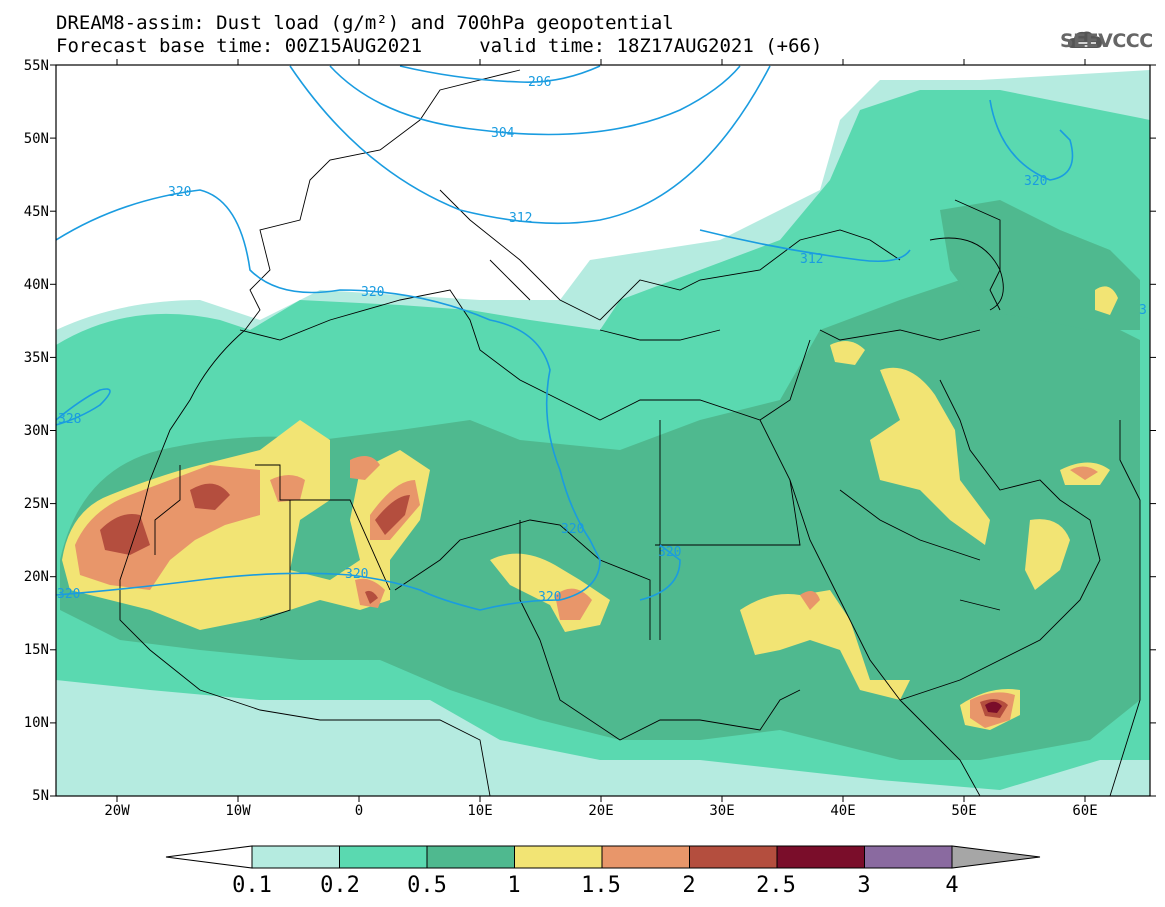 Image resolution: width=1165 pixels, height=907 pixels. I want to click on colorbar-label: 3, so click(864, 885).